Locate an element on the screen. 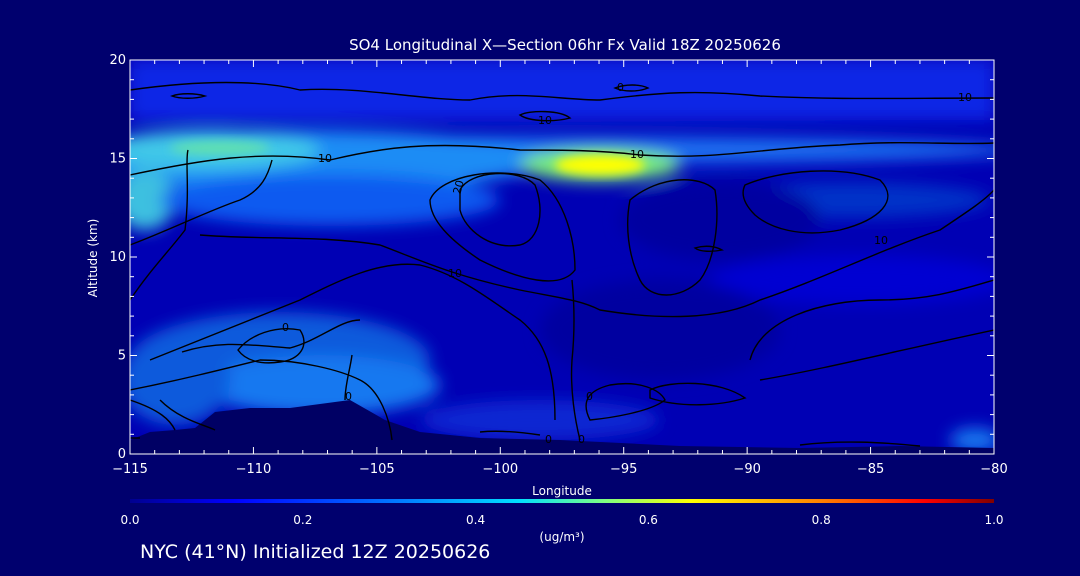 Image resolution: width=1080 pixels, height=576 pixels. footer-caption: NYC (41°N) Initialized 12Z 20250626 is located at coordinates (315, 552).